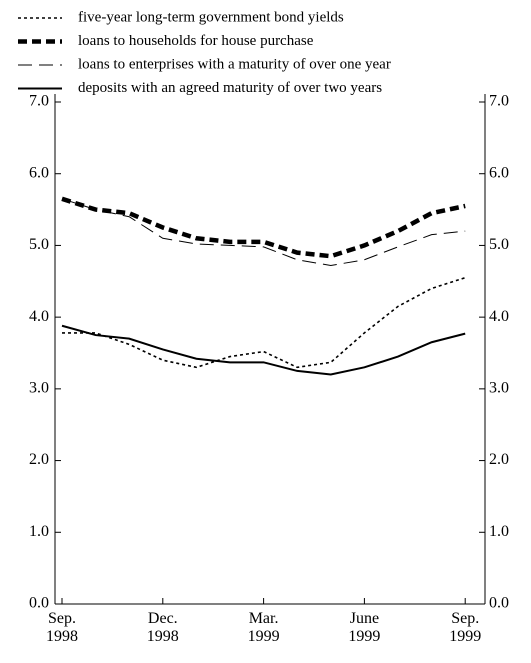  I want to click on y-tick-label: 5.0, so click(39, 244).